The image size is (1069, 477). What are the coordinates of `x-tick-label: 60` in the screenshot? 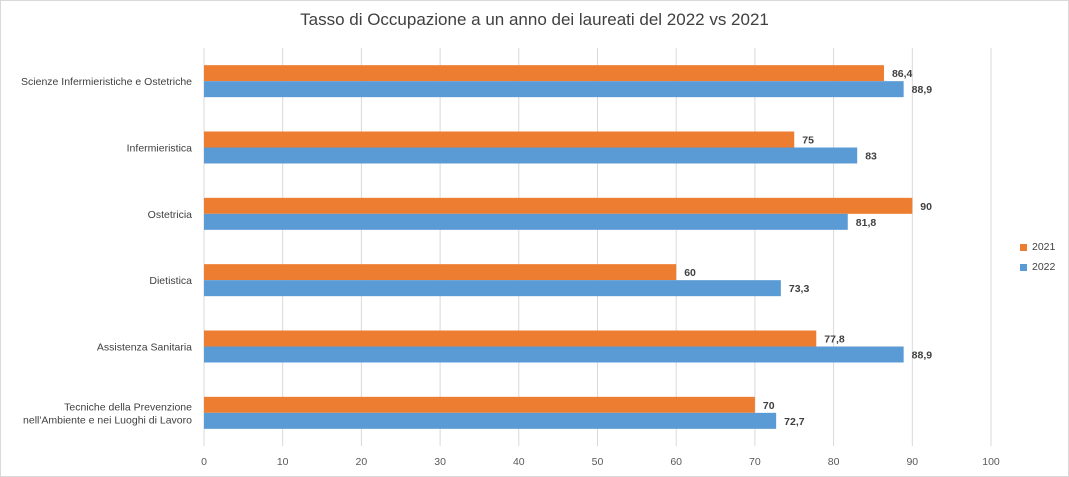 It's located at (676, 462).